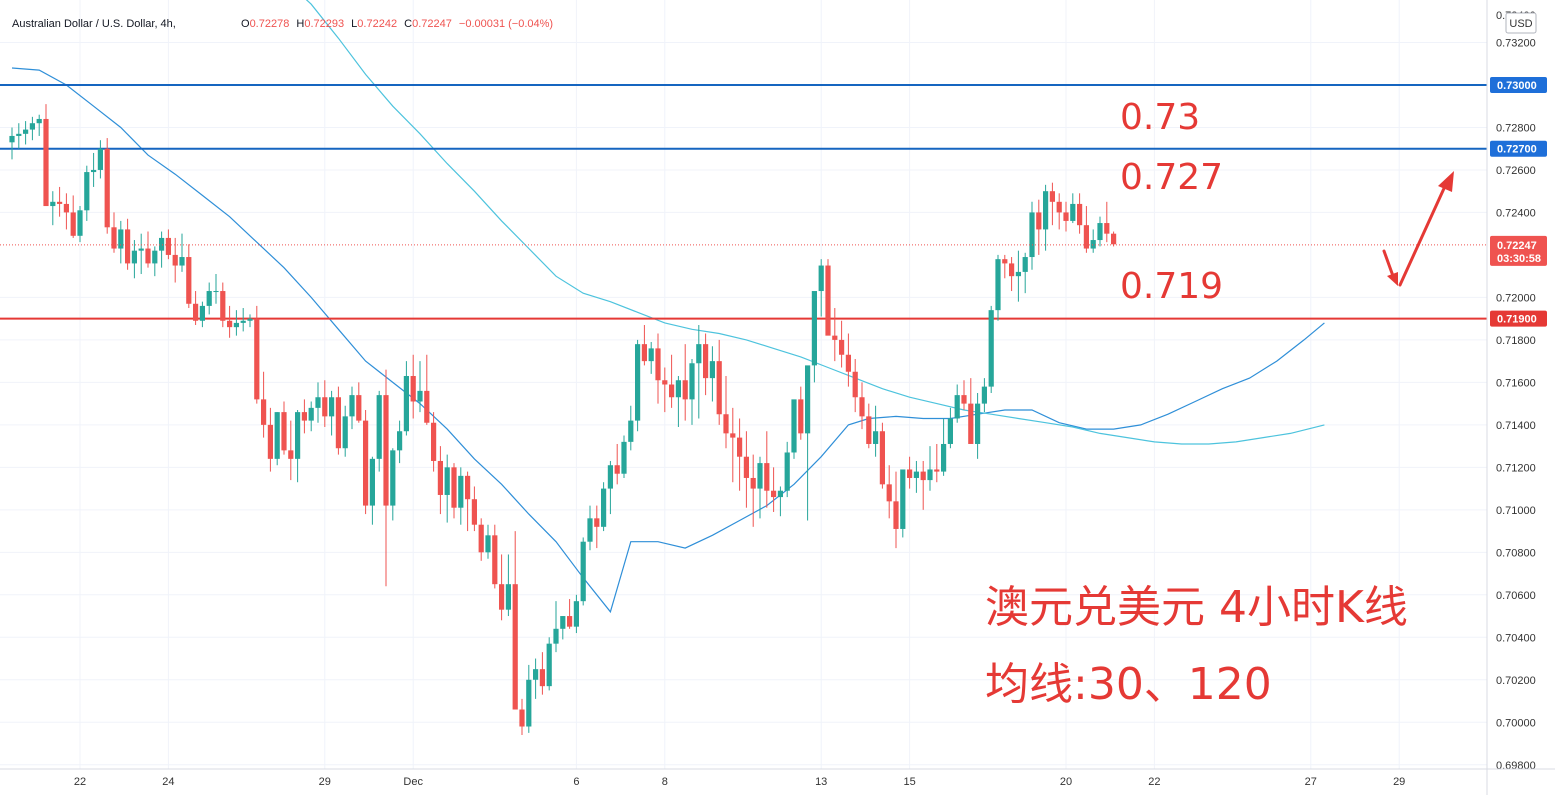 The image size is (1555, 795). I want to click on y-tick-label: 0.72400, so click(1516, 213).